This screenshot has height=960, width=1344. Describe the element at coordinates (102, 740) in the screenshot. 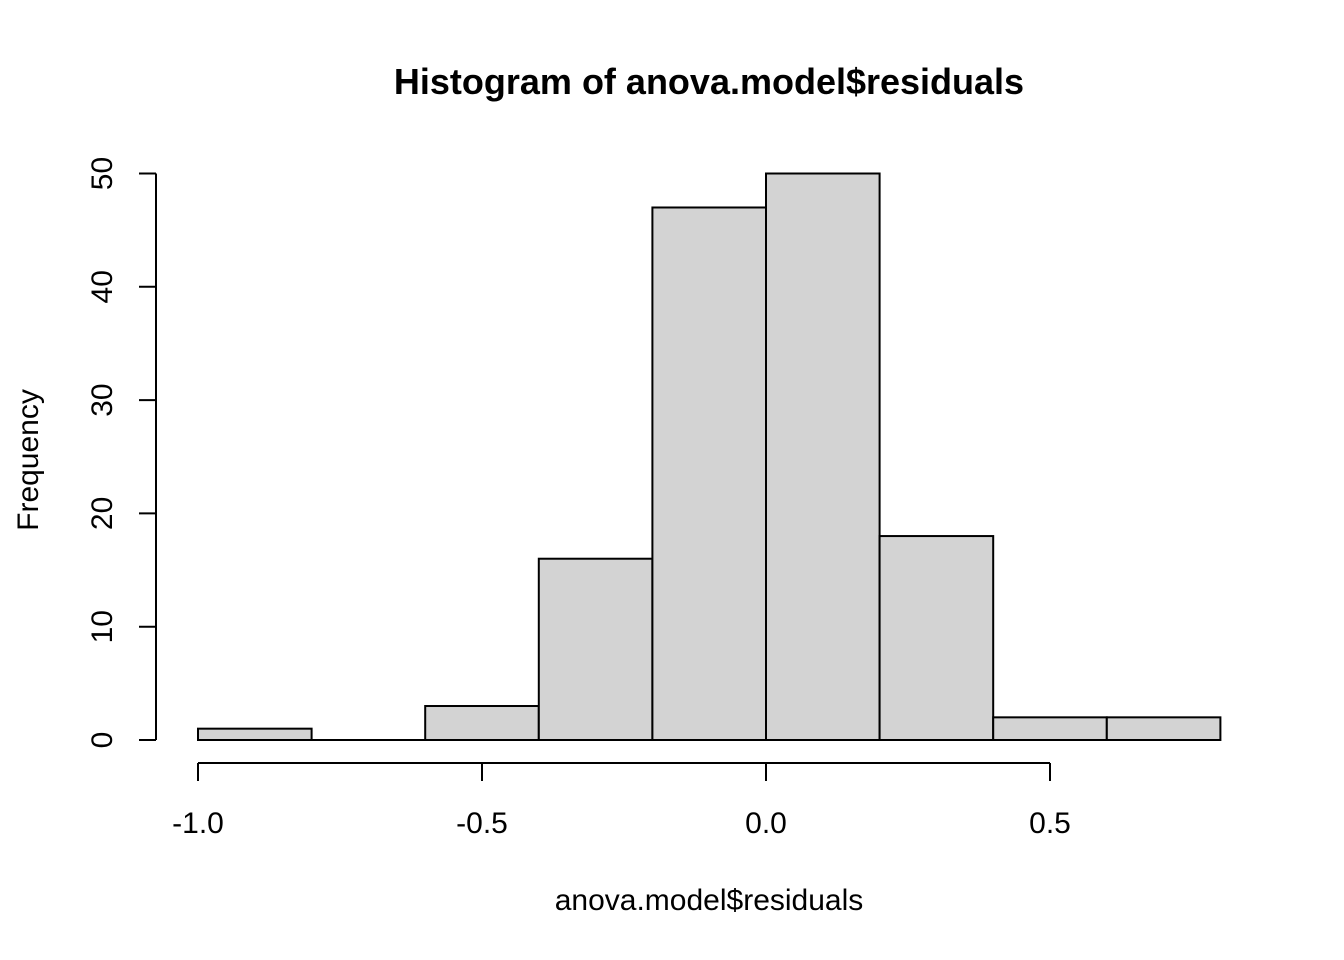

I see `y-tick-label: 0` at that location.